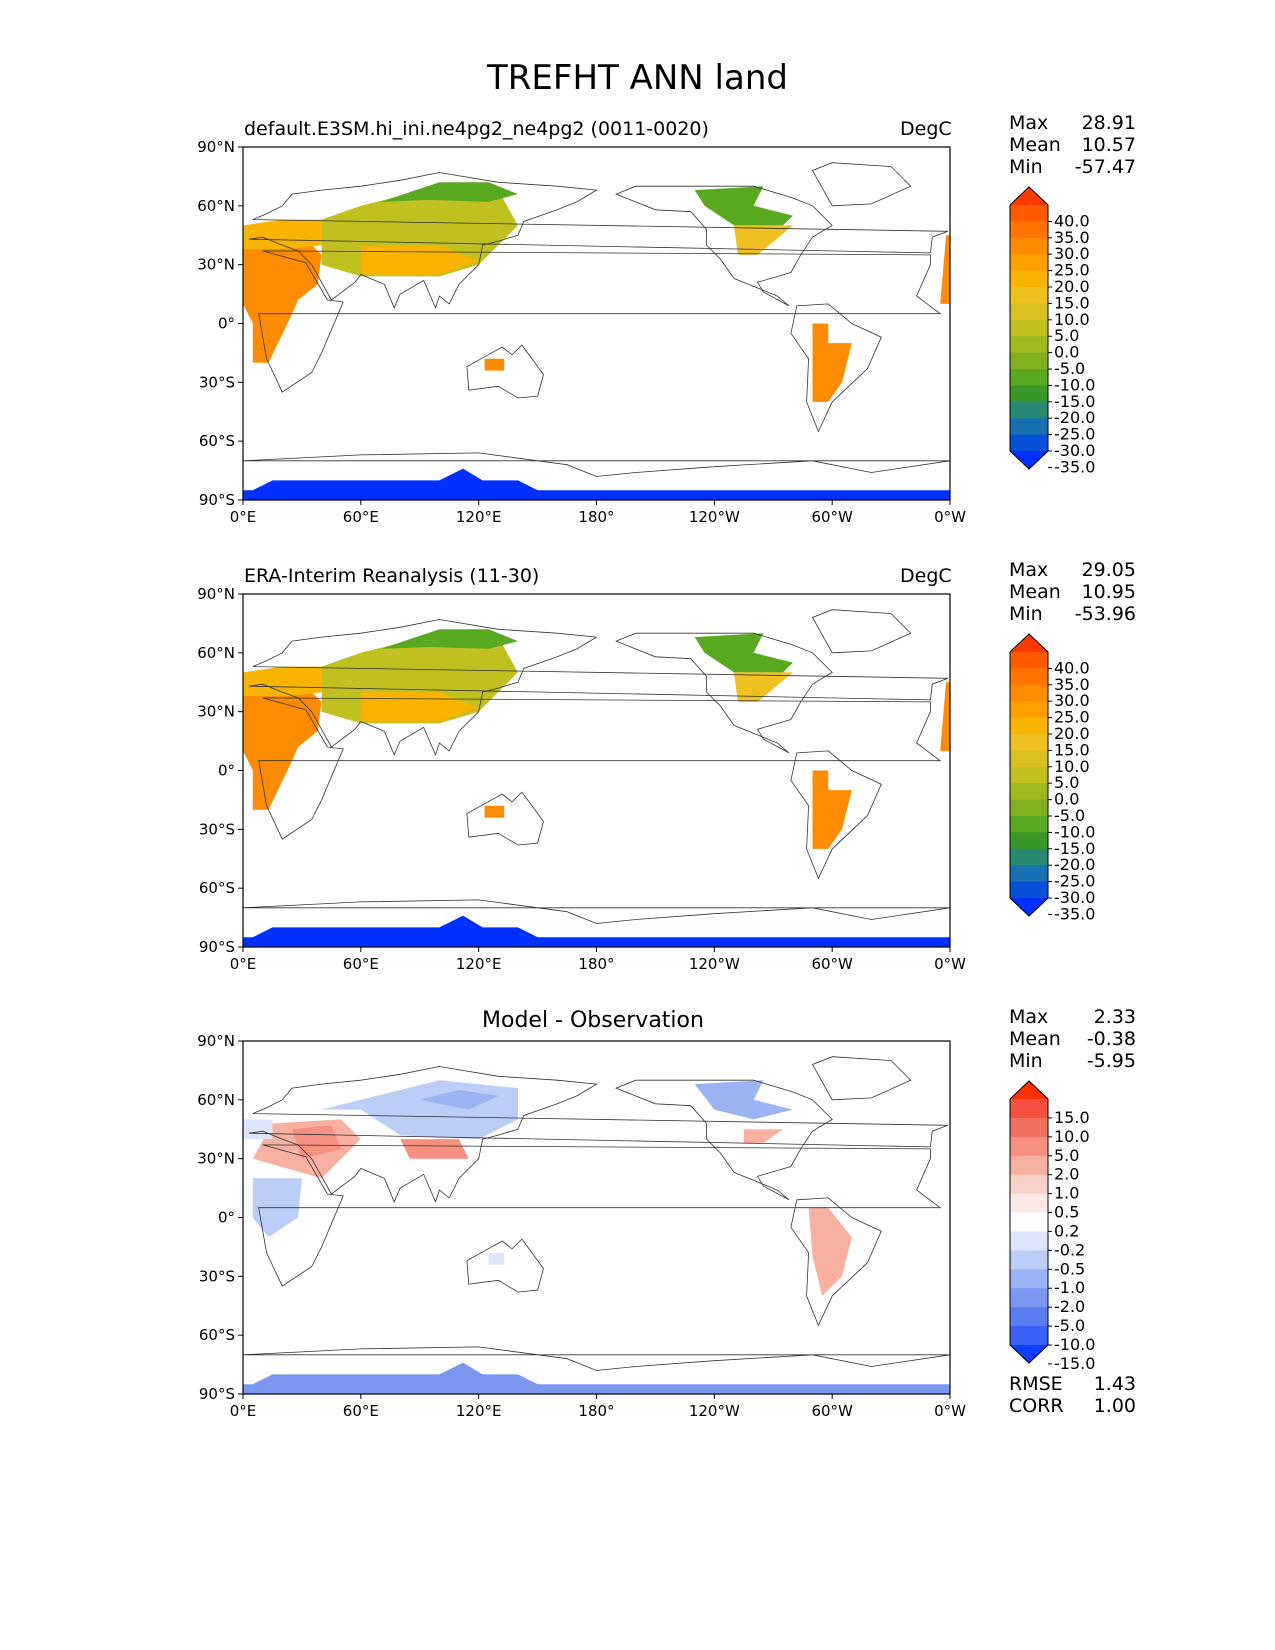 The image size is (1275, 1650). I want to click on lon-tick-label: 60°E, so click(361, 1411).